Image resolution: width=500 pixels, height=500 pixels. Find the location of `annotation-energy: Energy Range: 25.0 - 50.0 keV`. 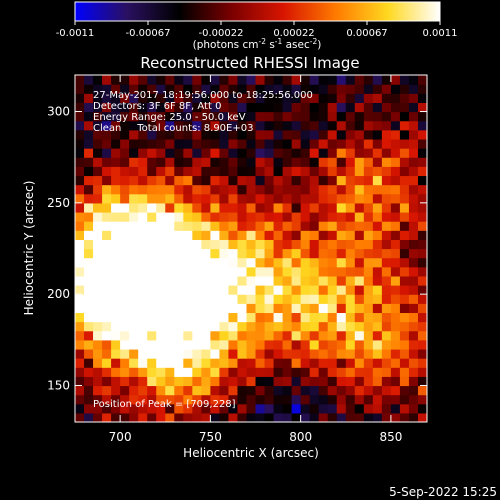

annotation-energy: Energy Range: 25.0 - 50.0 keV is located at coordinates (169, 117).